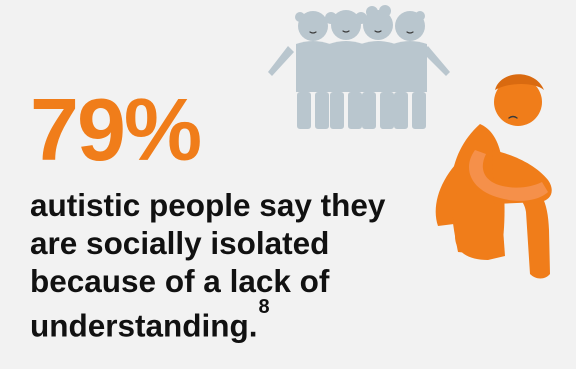 The height and width of the screenshot is (369, 576). What do you see at coordinates (359, 67) in the screenshot?
I see `group-of-children-icon` at bounding box center [359, 67].